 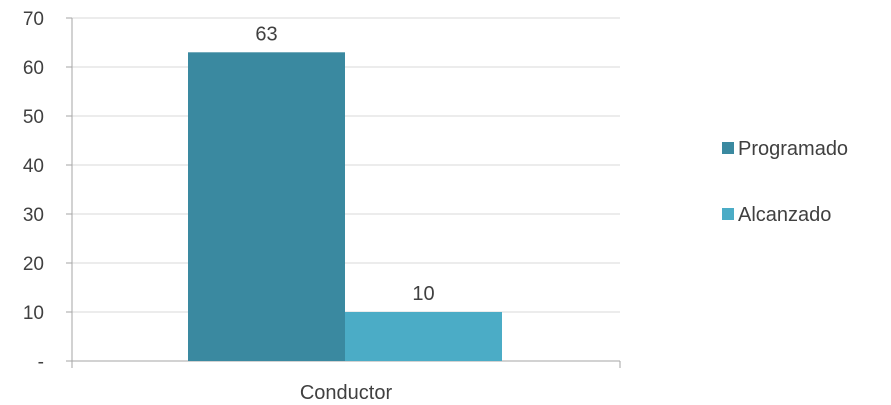 I want to click on bar-alcanzado-conductor, so click(x=423, y=336).